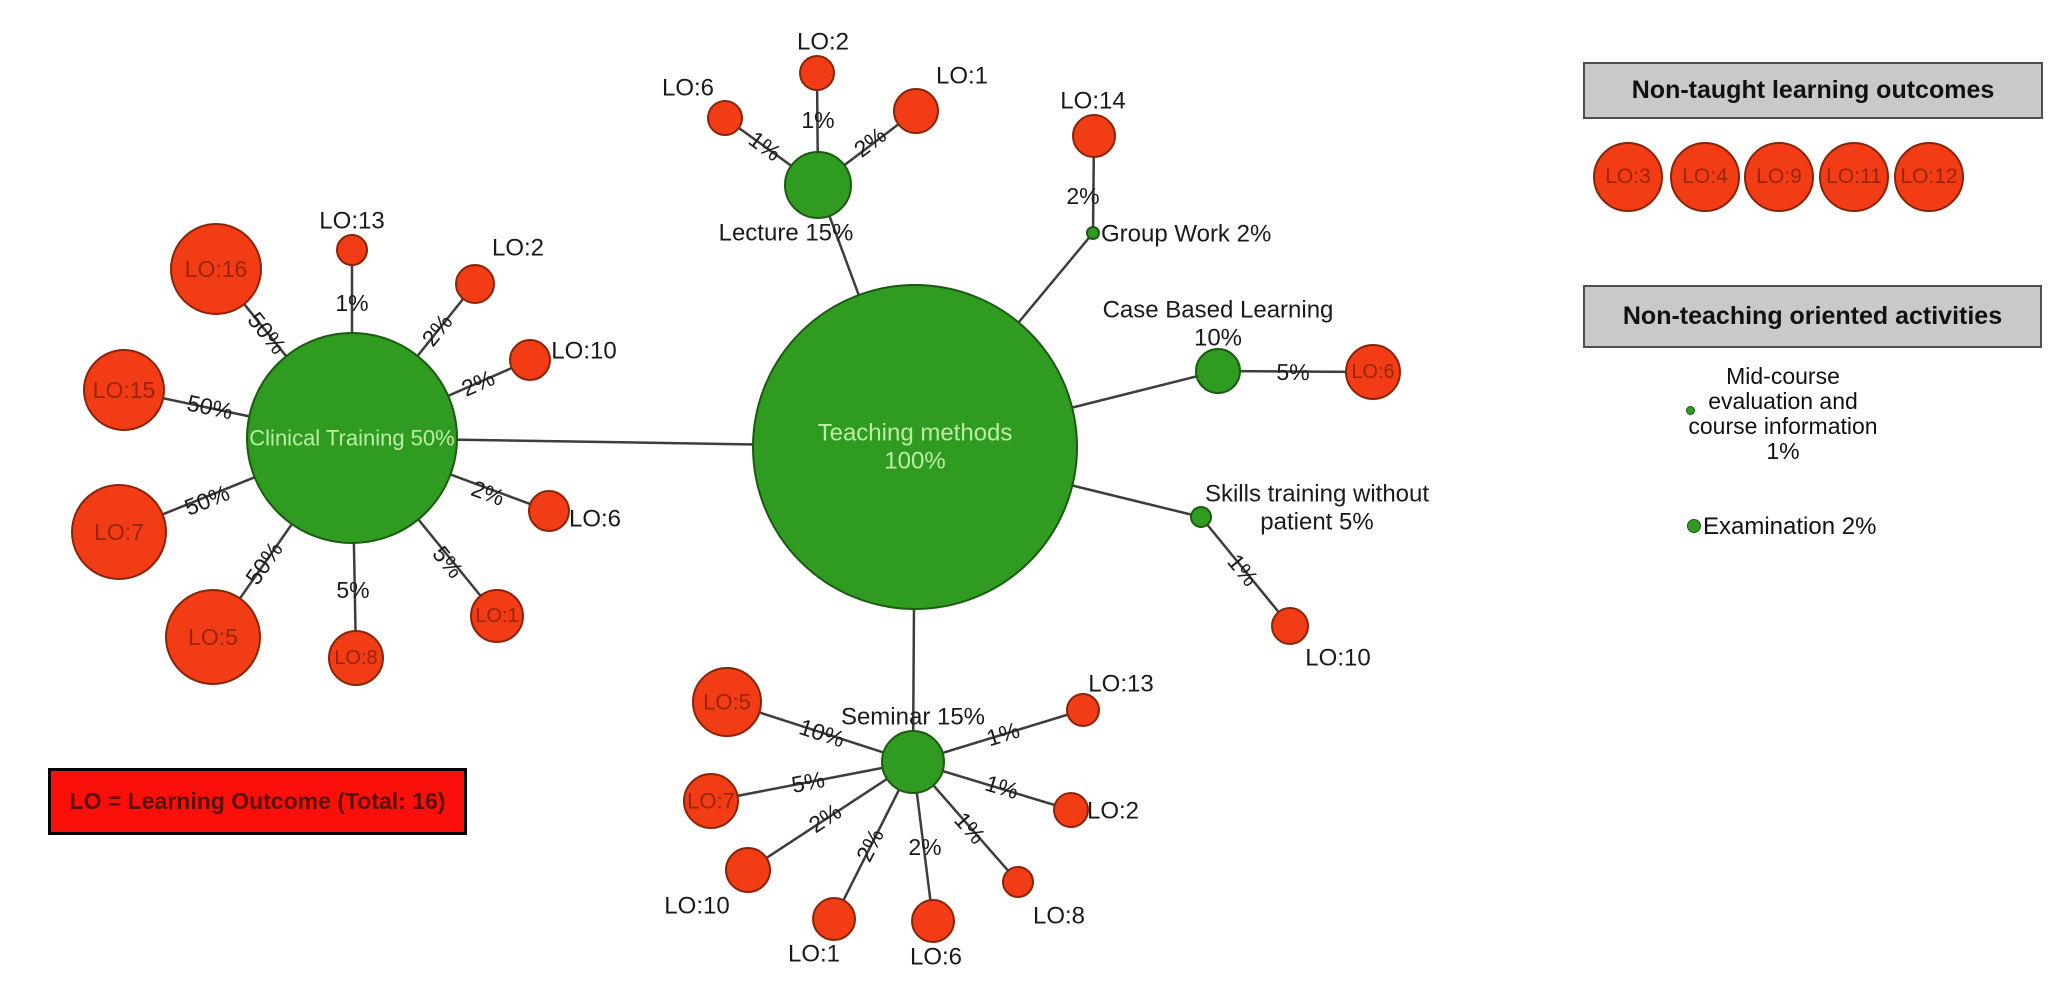 This screenshot has width=2059, height=1001. I want to click on node-label-cl_lo16: LO:16, so click(216, 269).